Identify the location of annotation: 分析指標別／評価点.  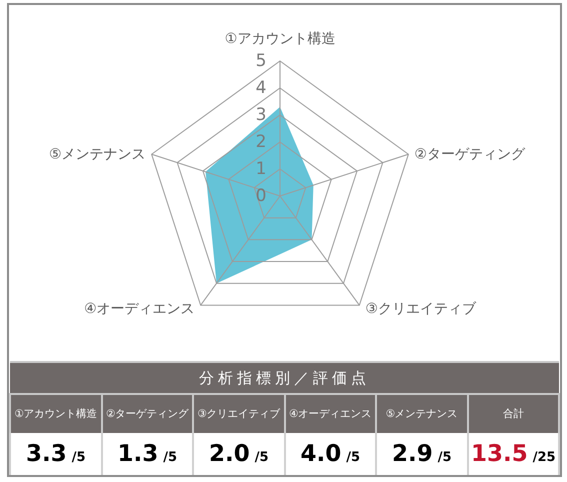
(284, 377).